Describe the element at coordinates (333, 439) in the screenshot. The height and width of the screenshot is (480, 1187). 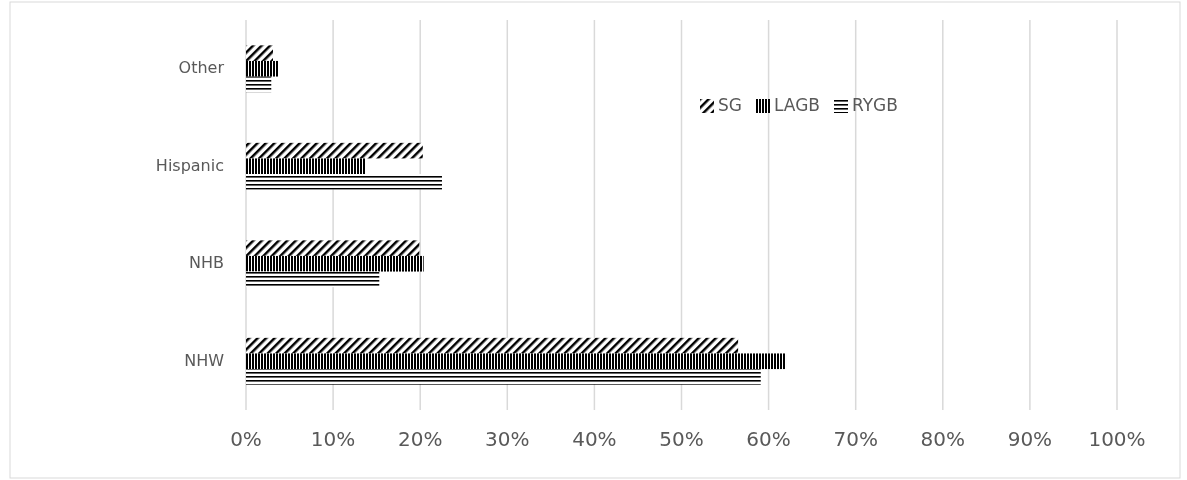
I see `x-tick-label: 10%` at that location.